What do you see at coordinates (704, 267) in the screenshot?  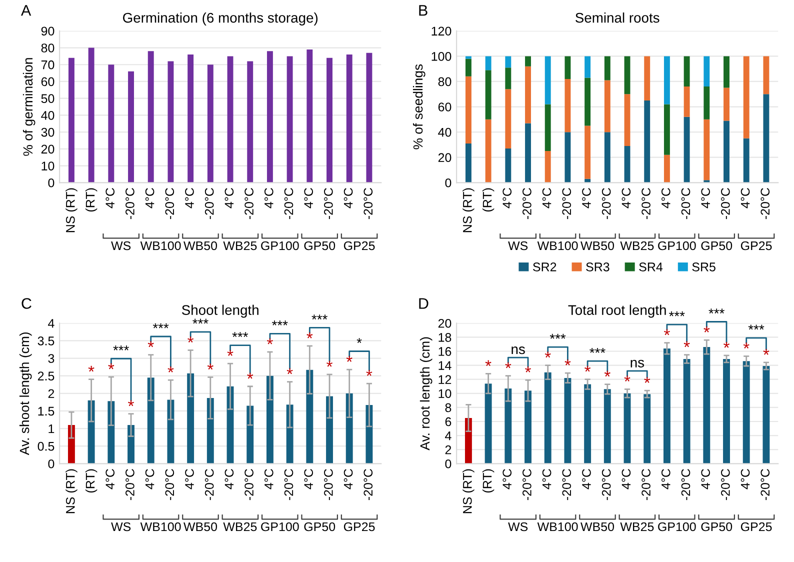 I see `legend-label: SR5` at bounding box center [704, 267].